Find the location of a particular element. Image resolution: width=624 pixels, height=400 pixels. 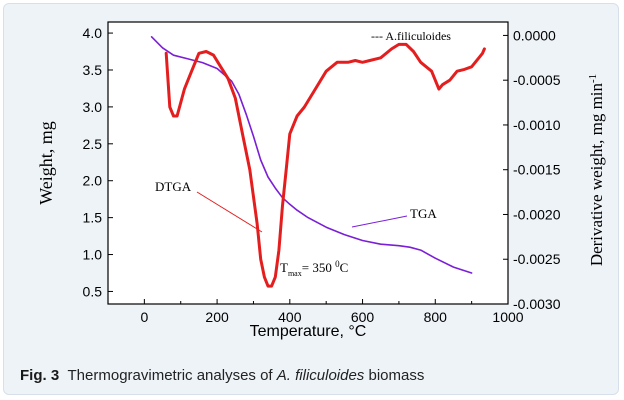

x-axis-label: Temperature, °C is located at coordinates (308, 331).